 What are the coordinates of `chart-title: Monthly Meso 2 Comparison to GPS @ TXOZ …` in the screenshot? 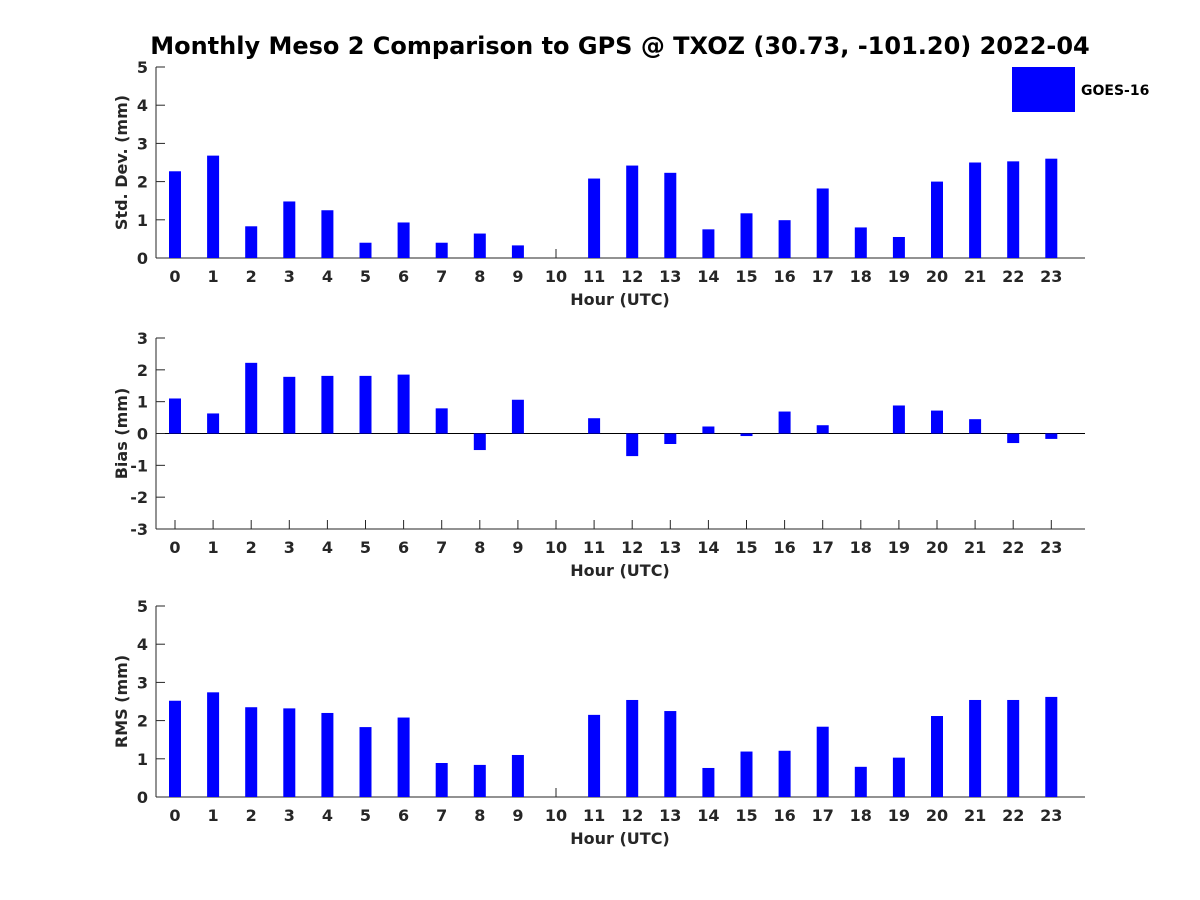 It's located at (620, 46).